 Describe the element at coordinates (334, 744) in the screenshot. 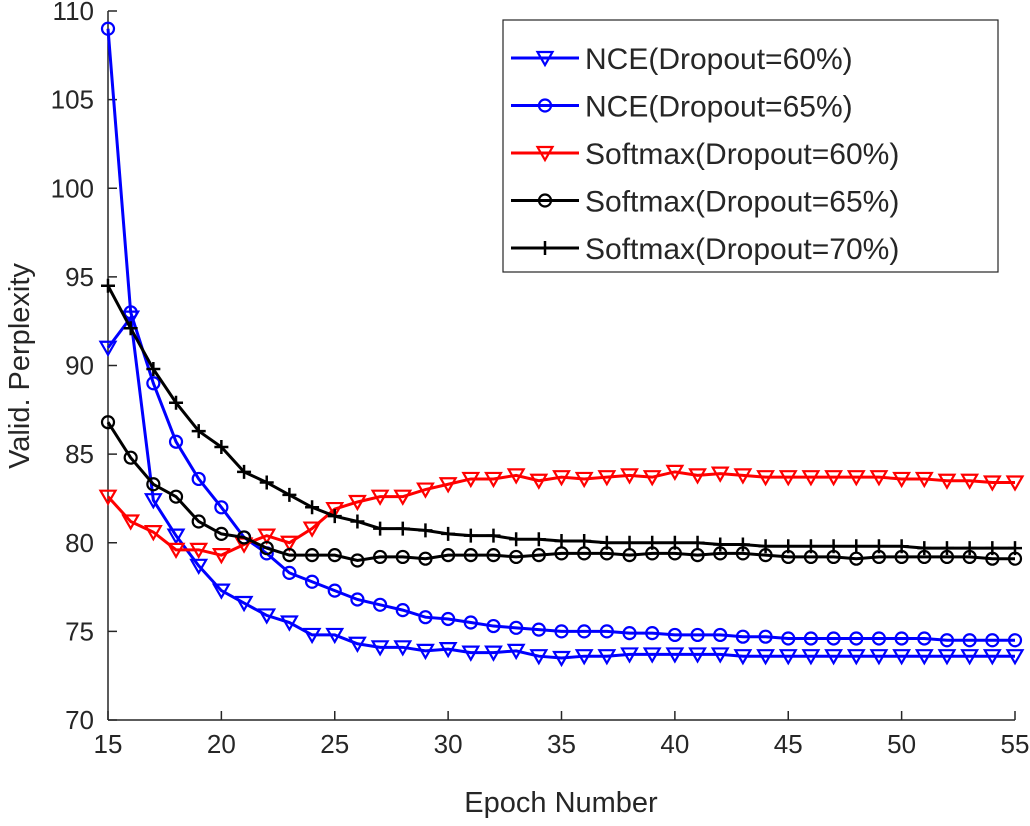

I see `x-tick-label: 25` at that location.